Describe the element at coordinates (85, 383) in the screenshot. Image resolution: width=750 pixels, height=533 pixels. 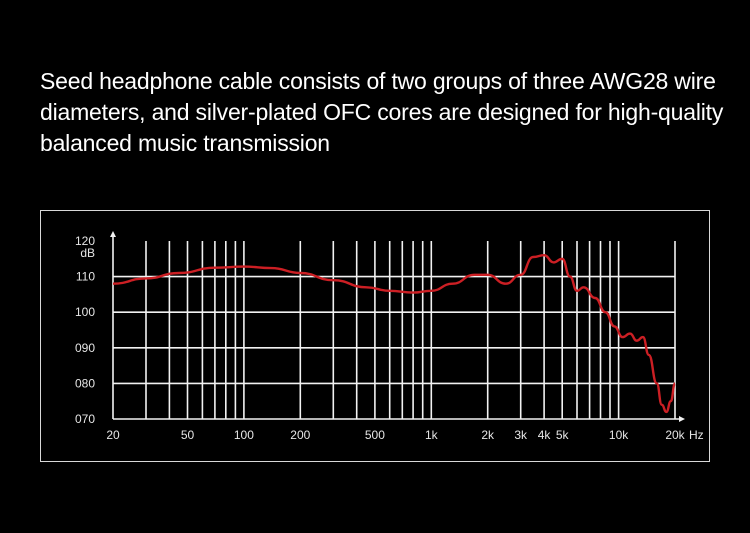
I see `y-tick-label: 080` at that location.